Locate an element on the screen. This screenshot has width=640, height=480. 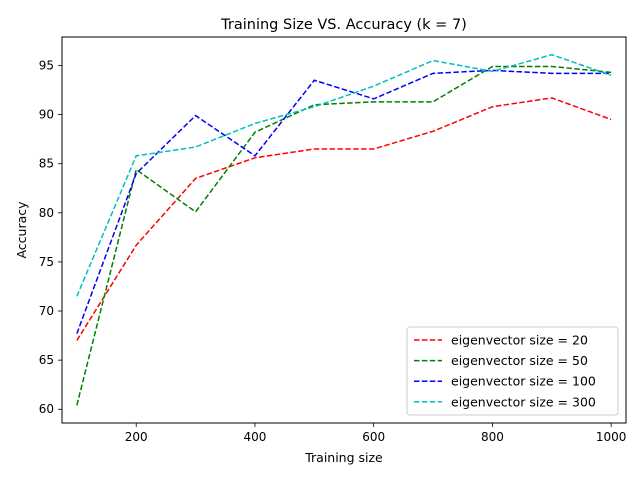
y-tick-label: 90 is located at coordinates (46, 115).